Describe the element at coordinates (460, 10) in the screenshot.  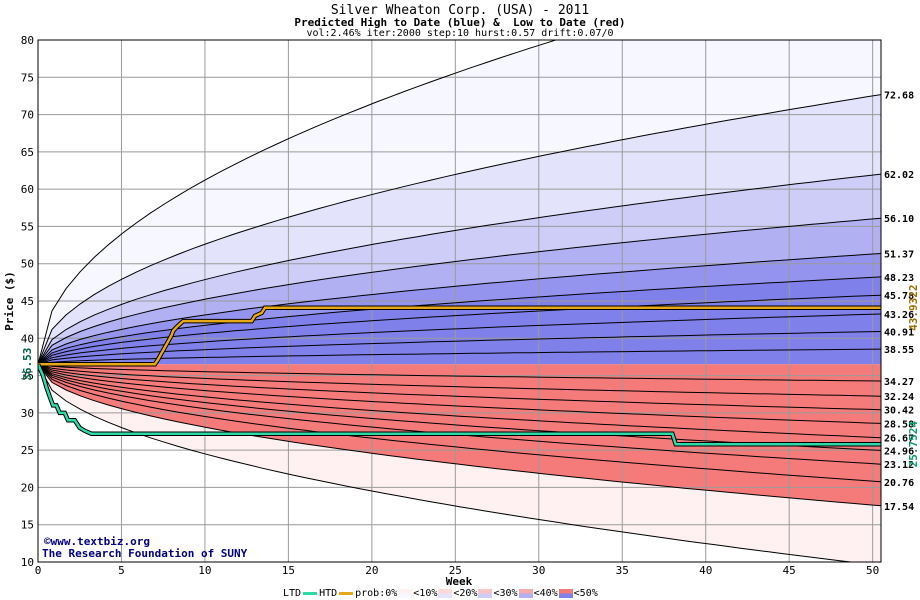
I see `chart-title: Silver Wheaton Corp. (USA) - 2011` at that location.